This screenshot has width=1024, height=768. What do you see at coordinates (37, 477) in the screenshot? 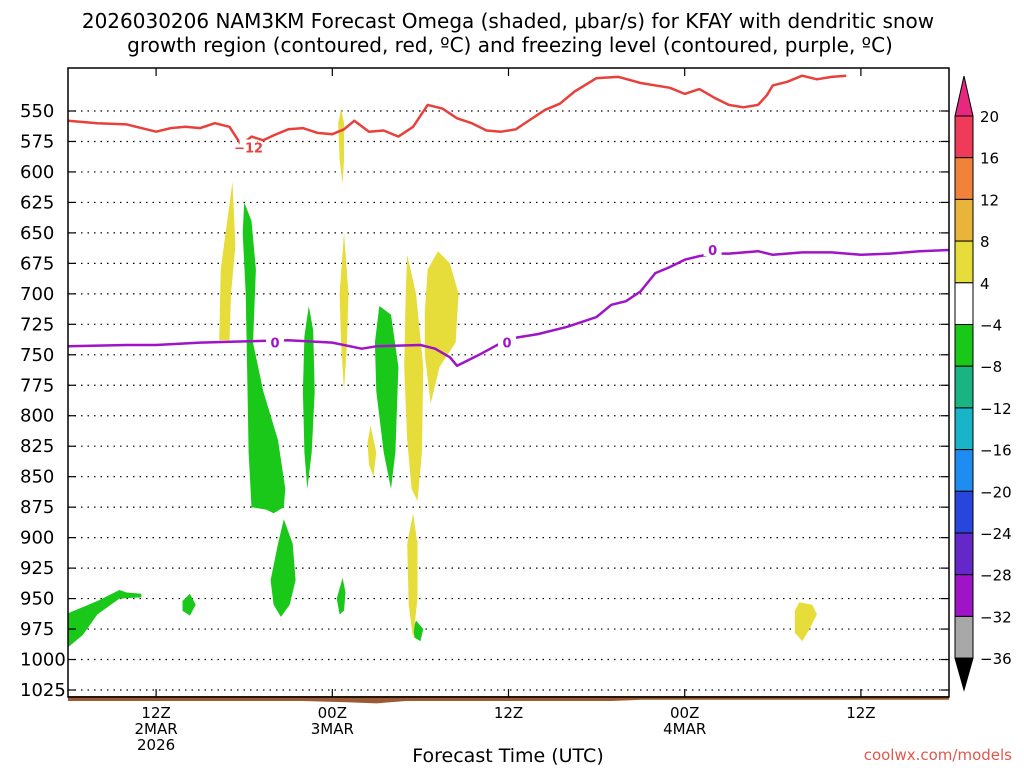
I see `y-tick-label: 850` at bounding box center [37, 477].